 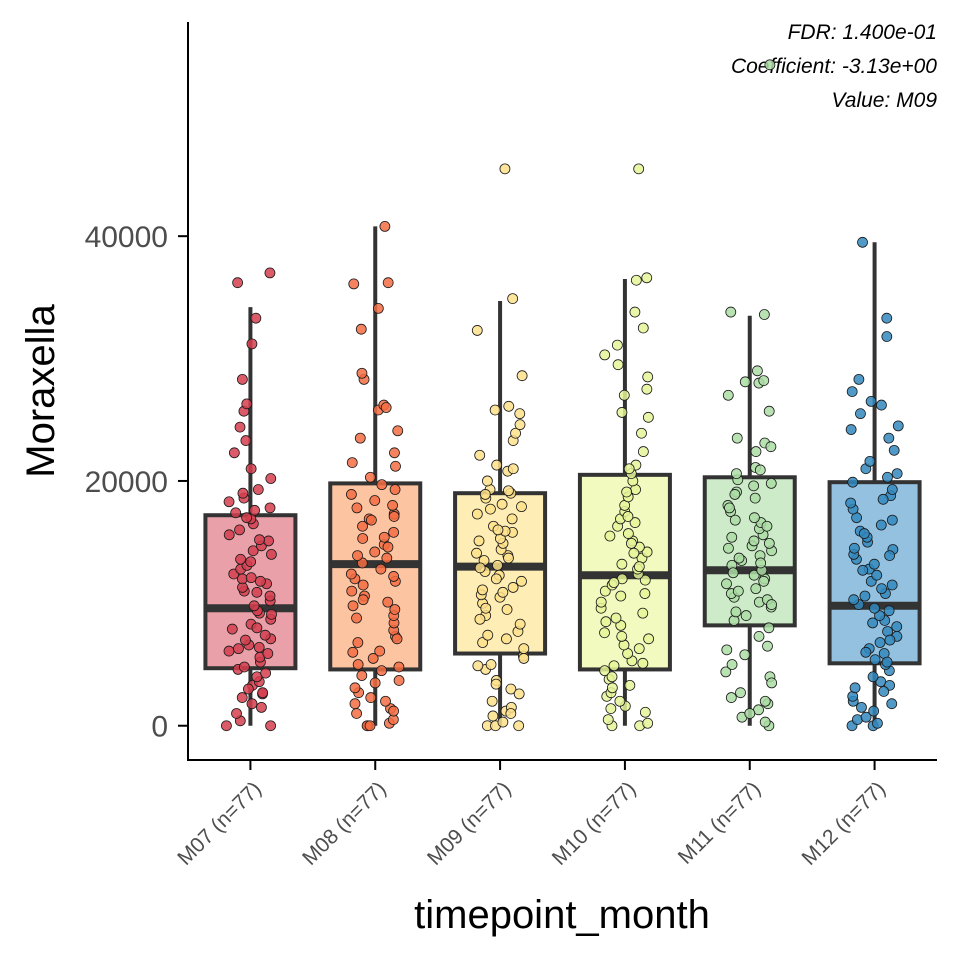 What do you see at coordinates (500, 447) in the screenshot?
I see `box-group` at bounding box center [500, 447].